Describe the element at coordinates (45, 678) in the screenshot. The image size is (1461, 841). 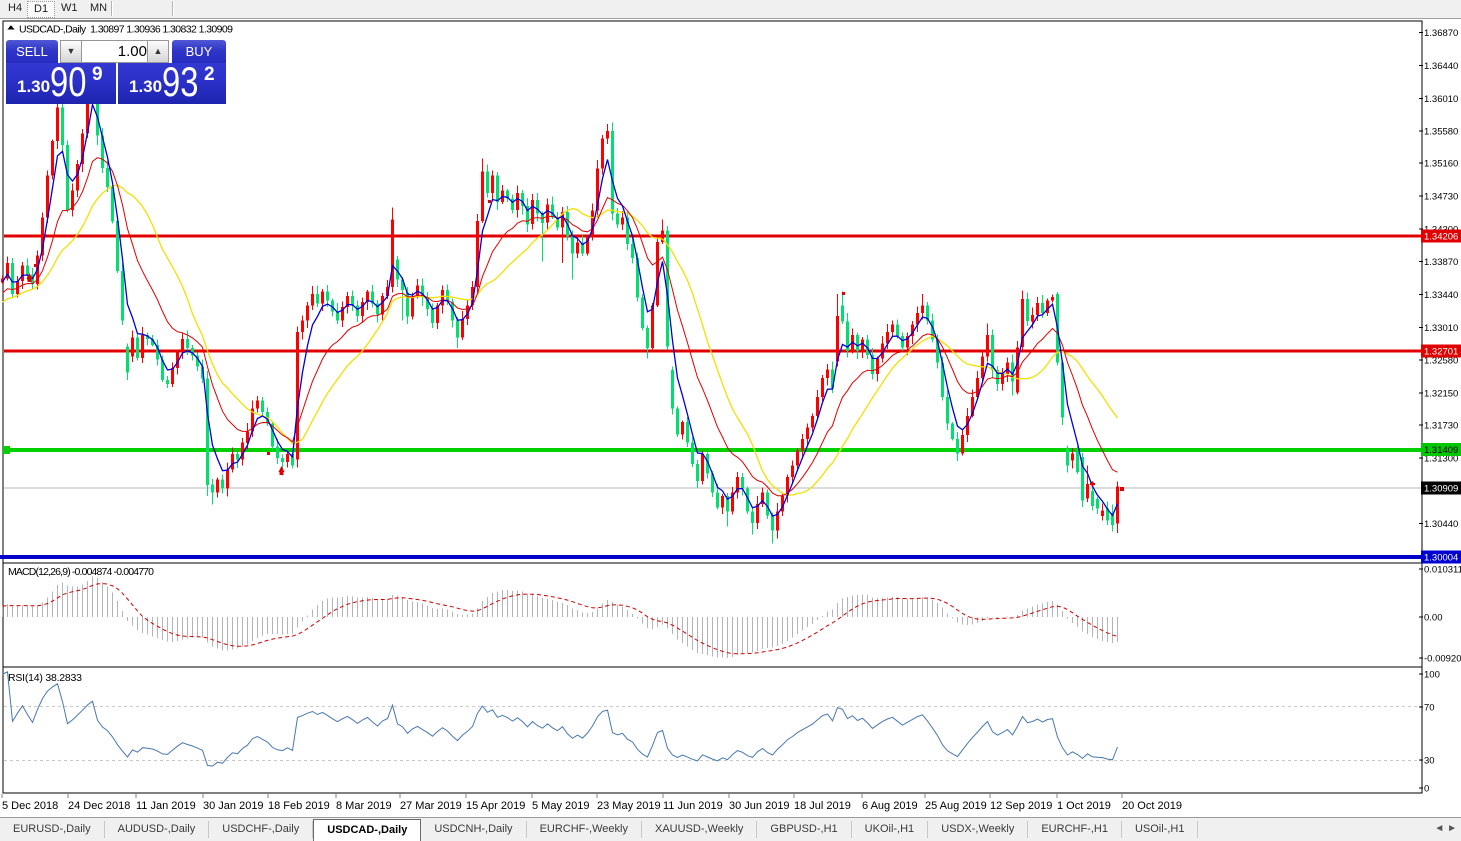
I see `svg-text: RSI(14) 38.2833` at that location.